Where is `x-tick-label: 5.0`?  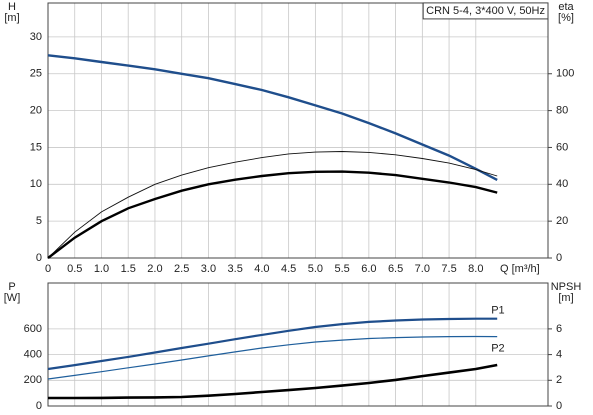
x-tick-label: 5.0 is located at coordinates (315, 269).